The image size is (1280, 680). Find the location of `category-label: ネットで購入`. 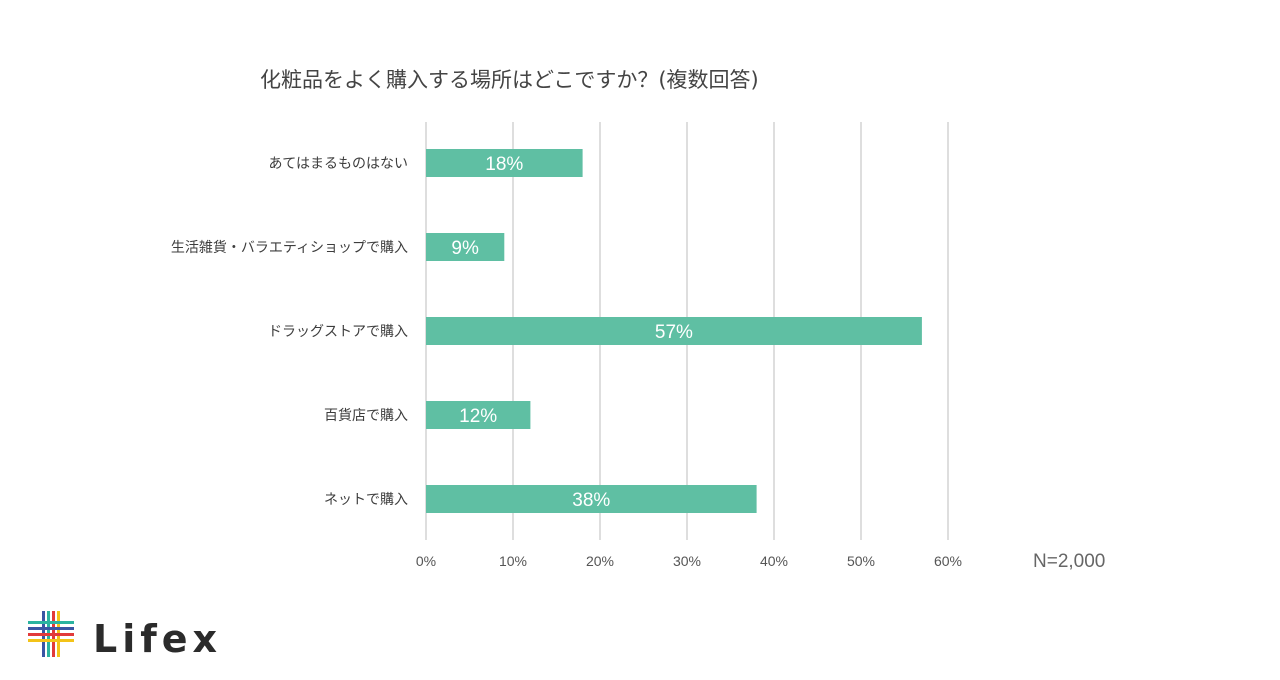

category-label: ネットで購入 is located at coordinates (366, 500).